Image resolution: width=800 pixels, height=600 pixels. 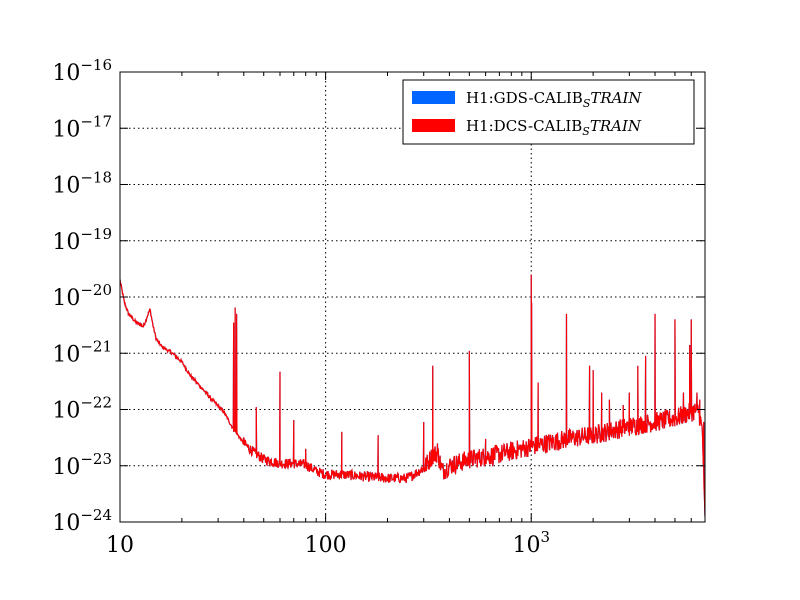 What do you see at coordinates (82, 465) in the screenshot?
I see `y-tick-label: 10−23` at bounding box center [82, 465].